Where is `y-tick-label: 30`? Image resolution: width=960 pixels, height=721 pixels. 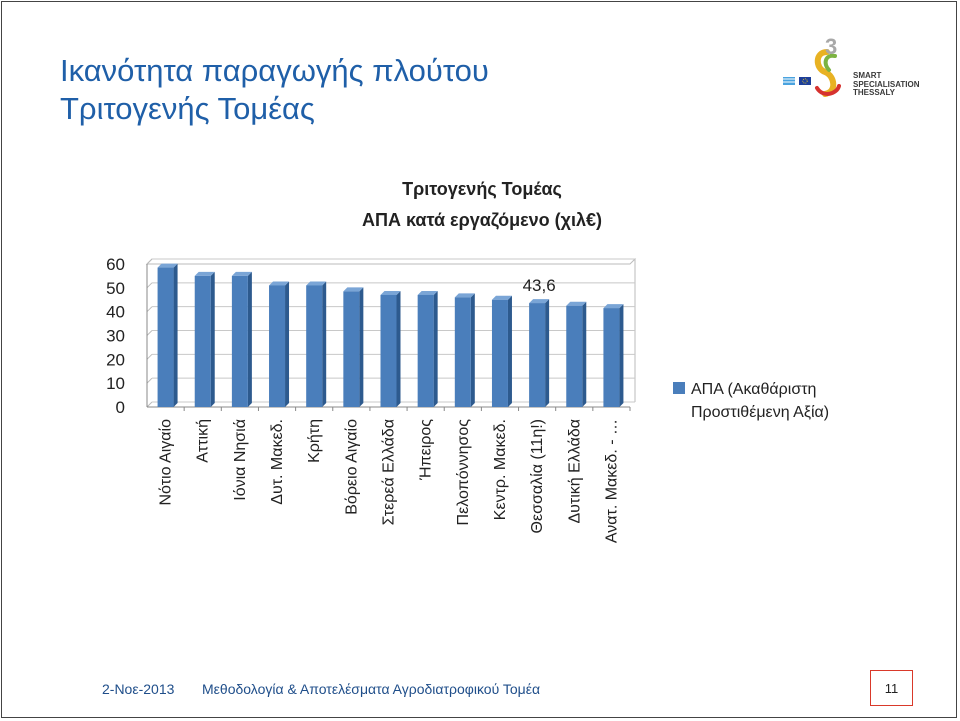
y-tick-label: 30 is located at coordinates (115, 336).